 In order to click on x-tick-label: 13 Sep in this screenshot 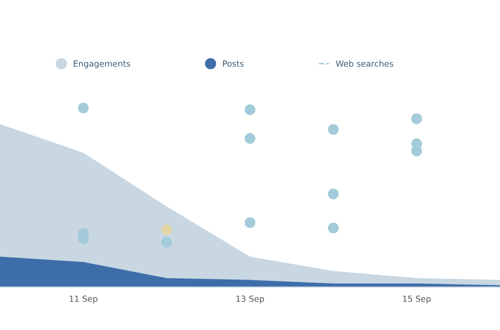, I will do `click(250, 300)`.